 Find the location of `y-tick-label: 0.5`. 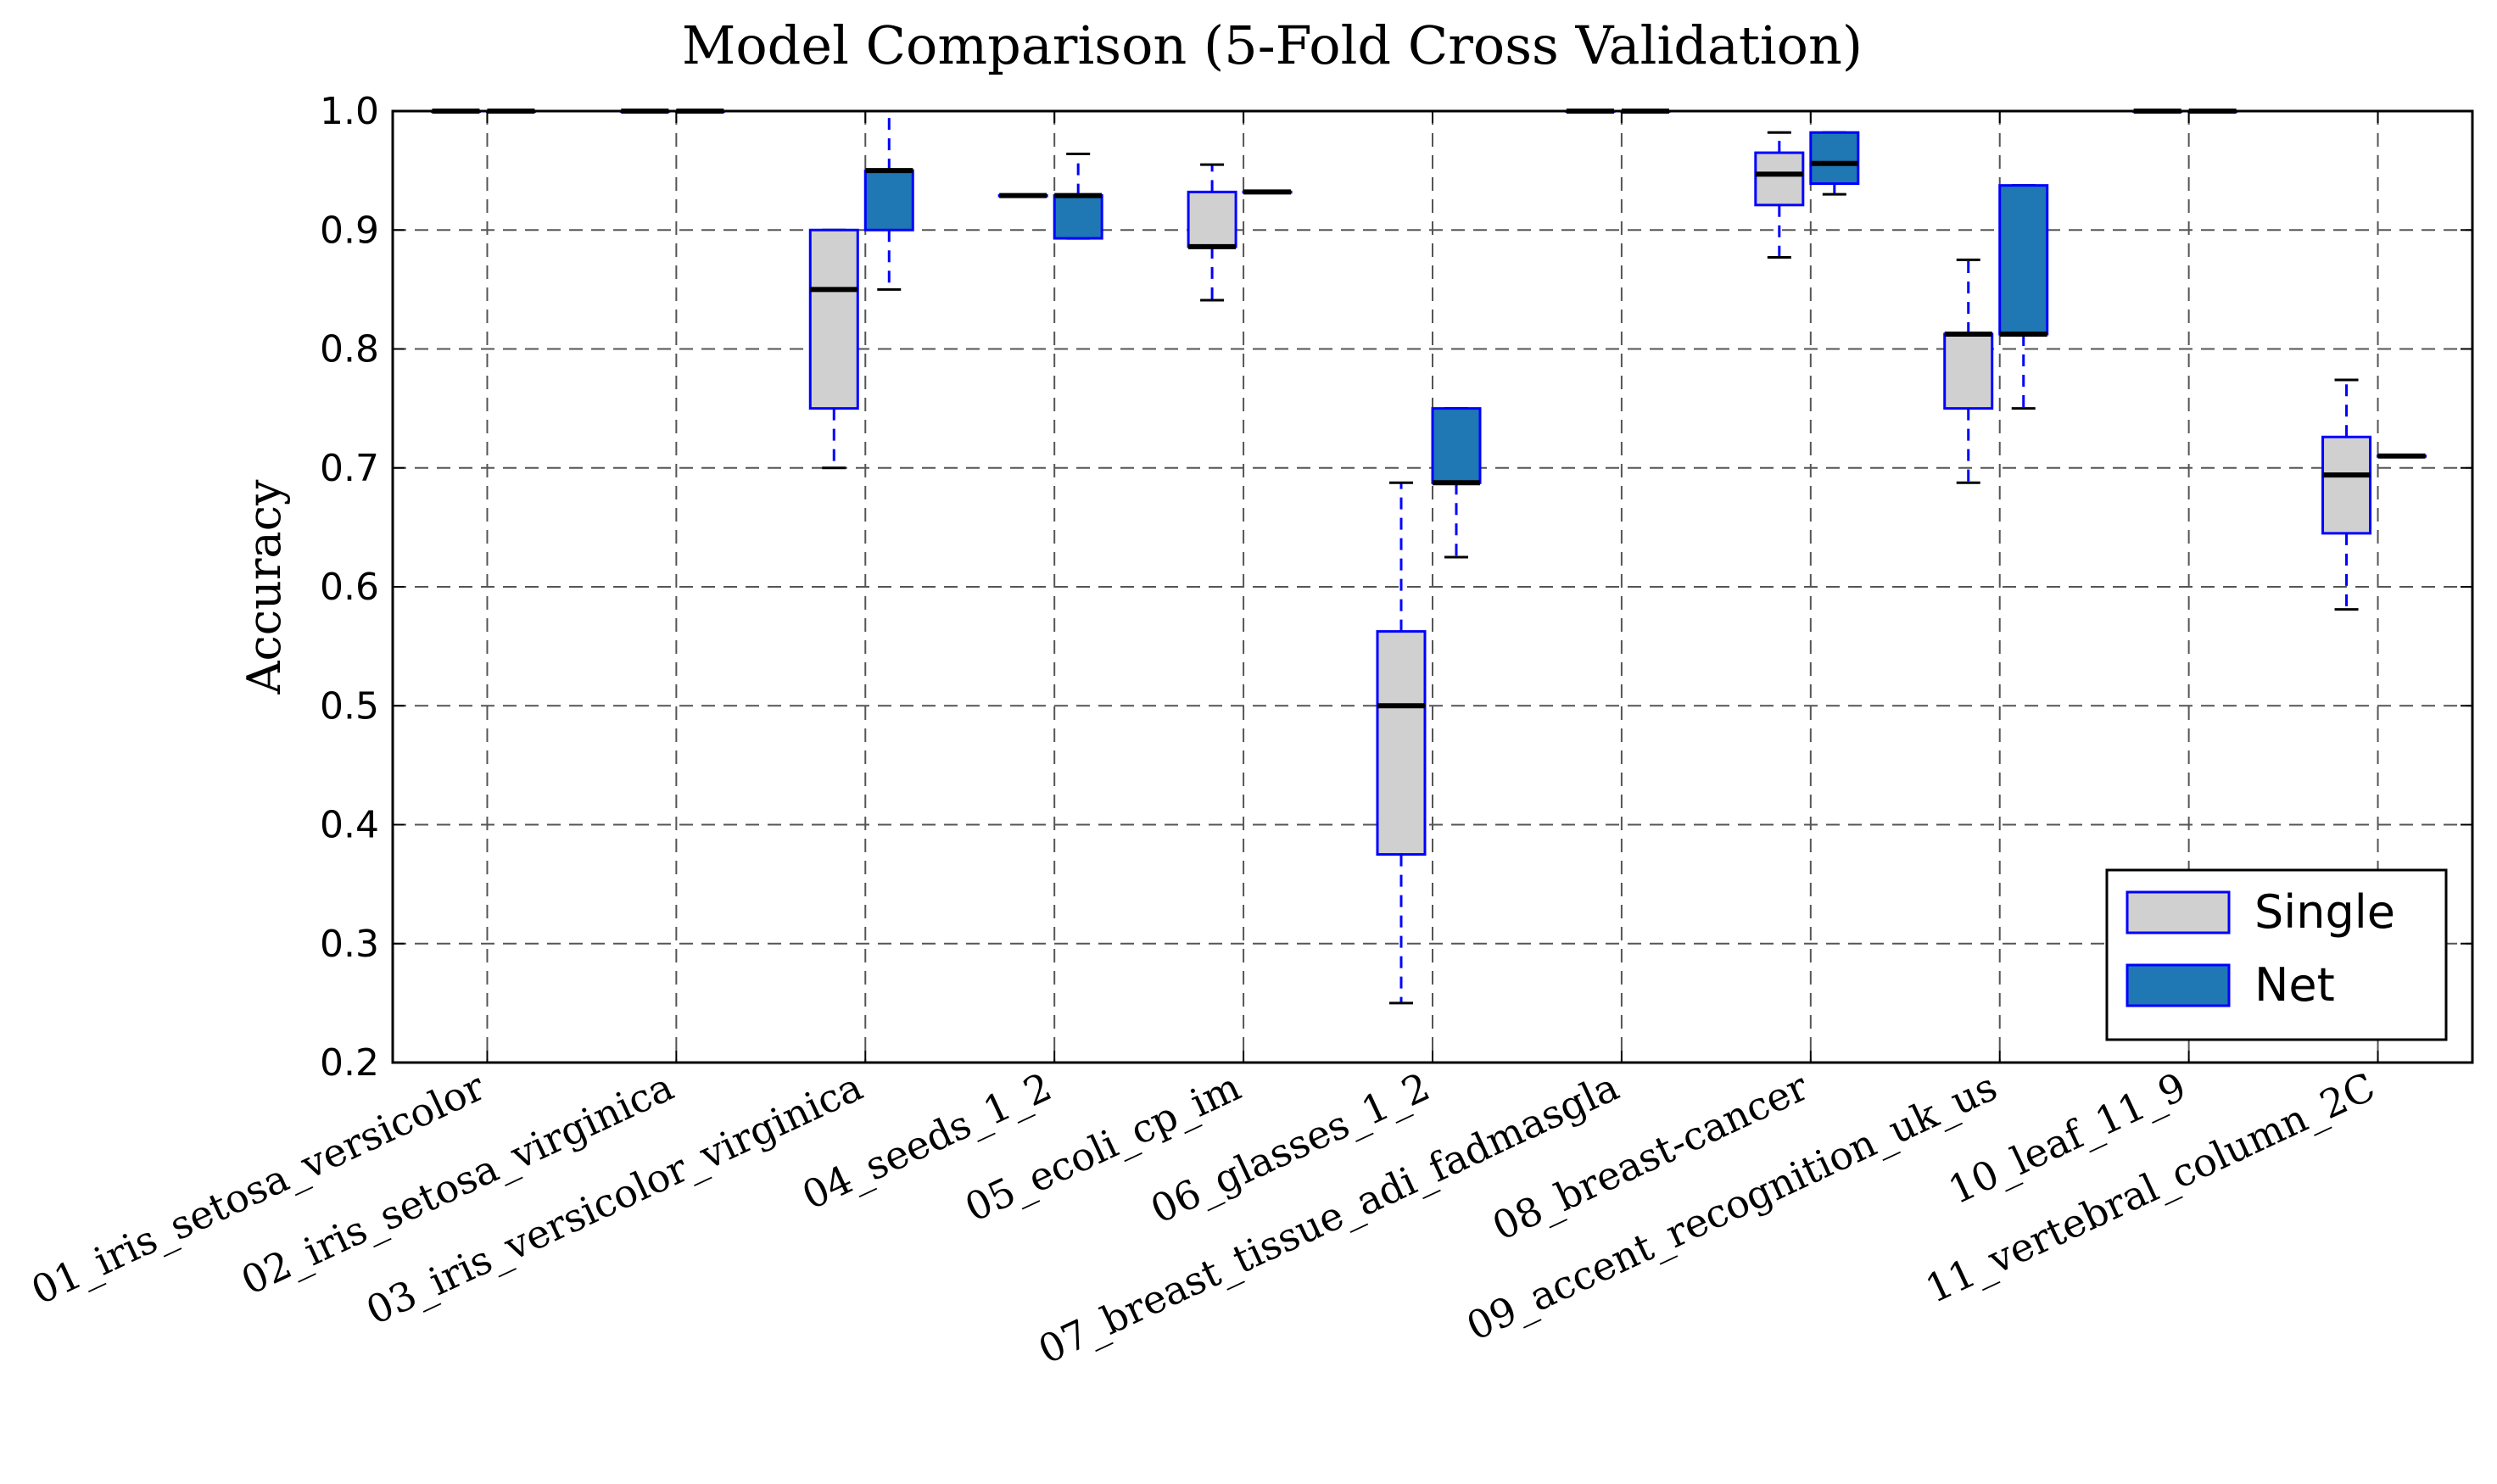

y-tick-label: 0.5 is located at coordinates (349, 706).